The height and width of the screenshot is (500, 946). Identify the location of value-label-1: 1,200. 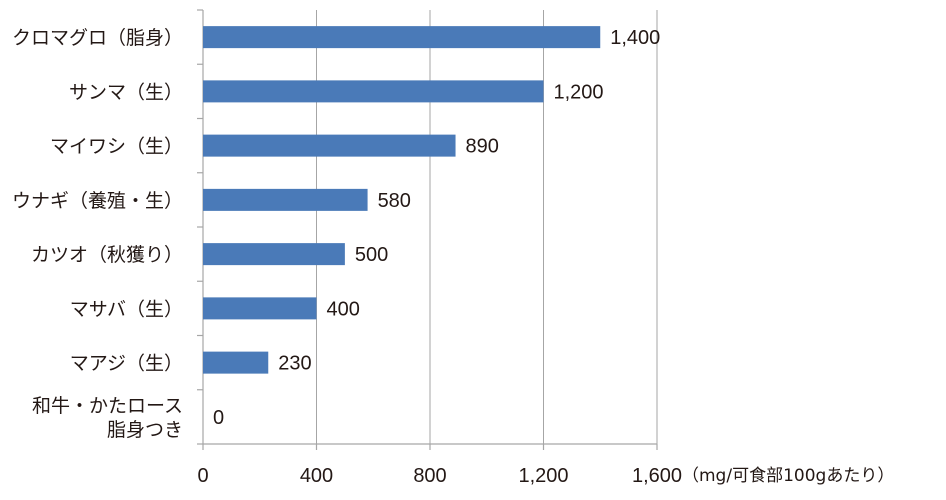
(579, 92).